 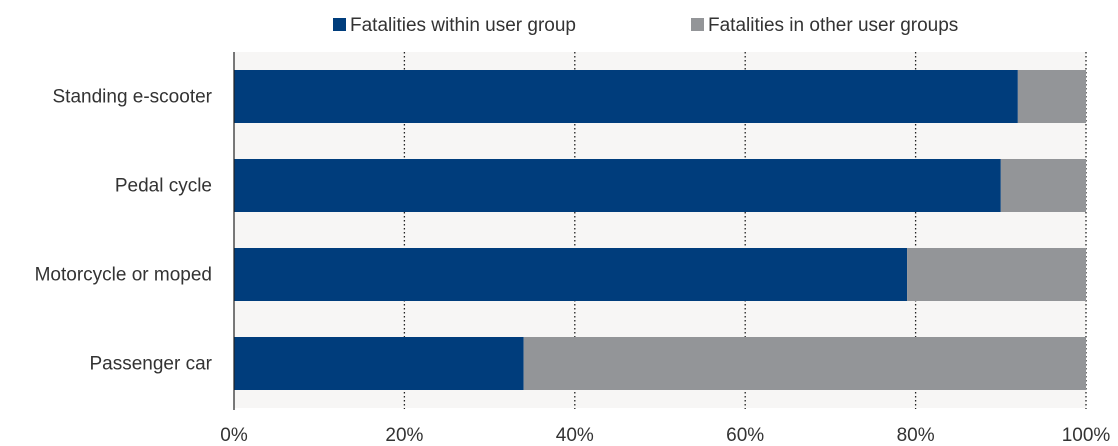 I want to click on category-label: Standing e-scooter, so click(x=133, y=97).